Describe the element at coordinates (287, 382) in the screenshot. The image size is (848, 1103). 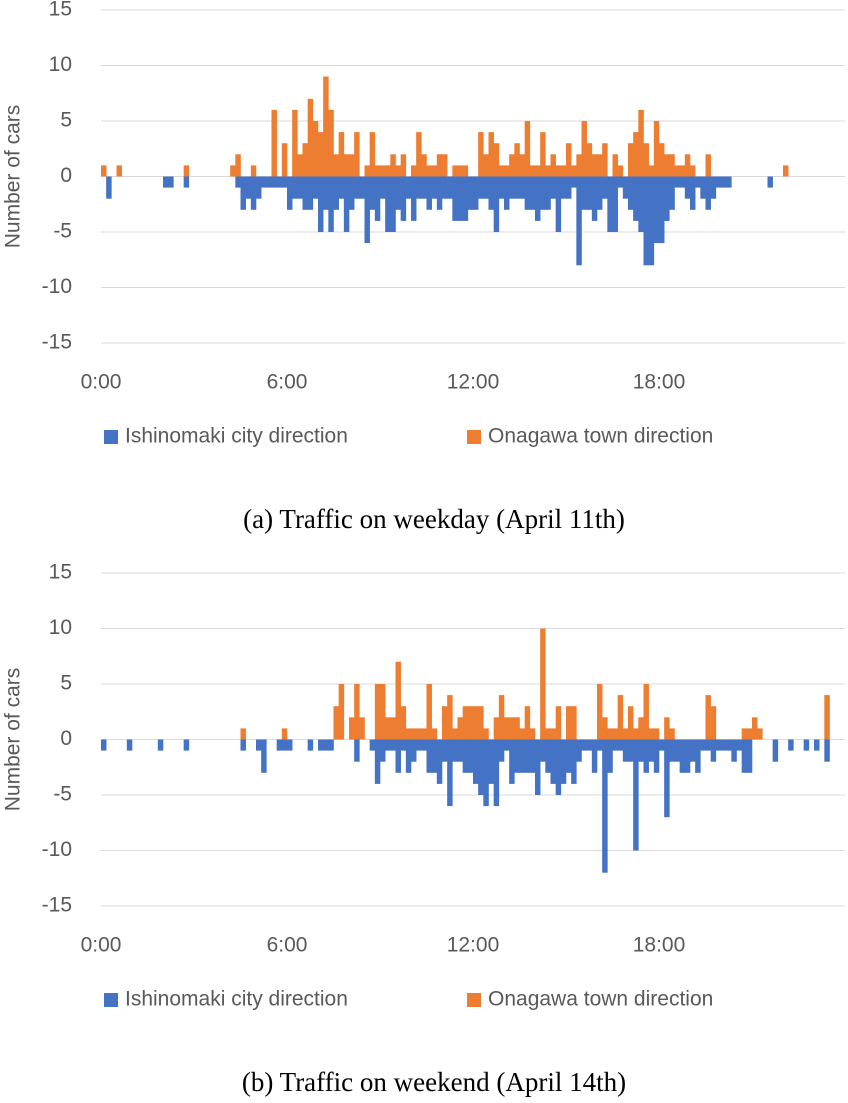
I see `x-tick-label: 6:00` at that location.